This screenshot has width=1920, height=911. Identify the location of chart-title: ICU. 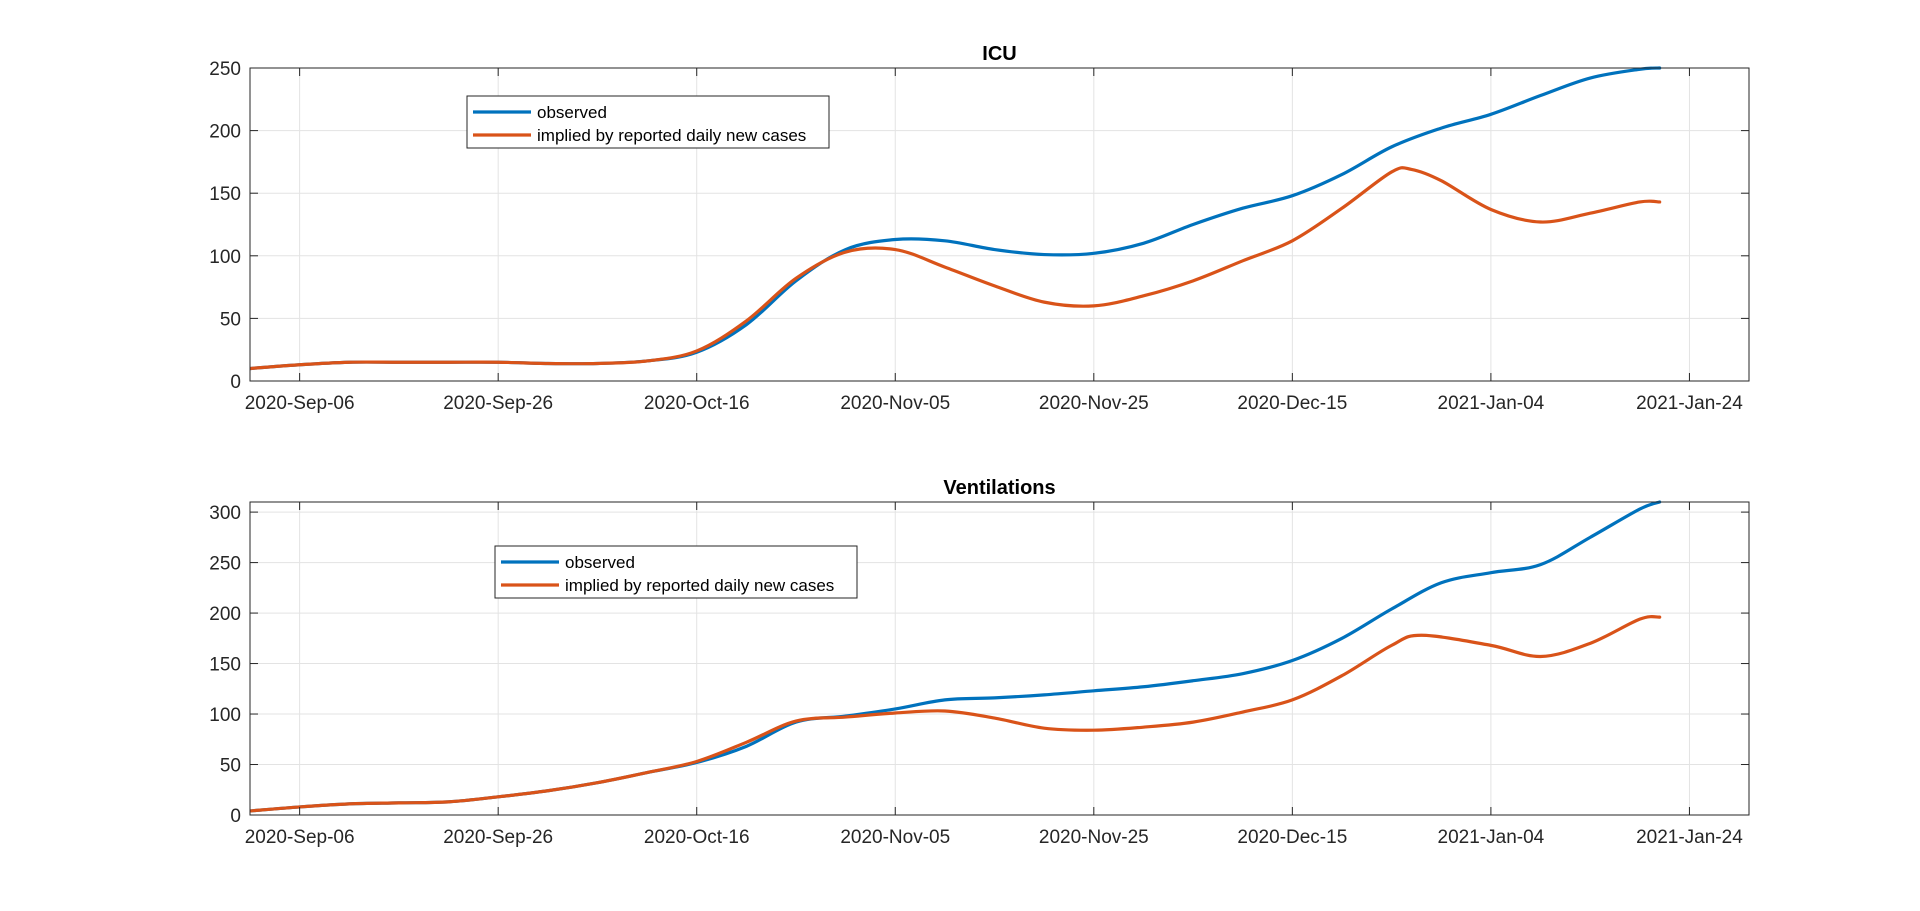
(999, 54).